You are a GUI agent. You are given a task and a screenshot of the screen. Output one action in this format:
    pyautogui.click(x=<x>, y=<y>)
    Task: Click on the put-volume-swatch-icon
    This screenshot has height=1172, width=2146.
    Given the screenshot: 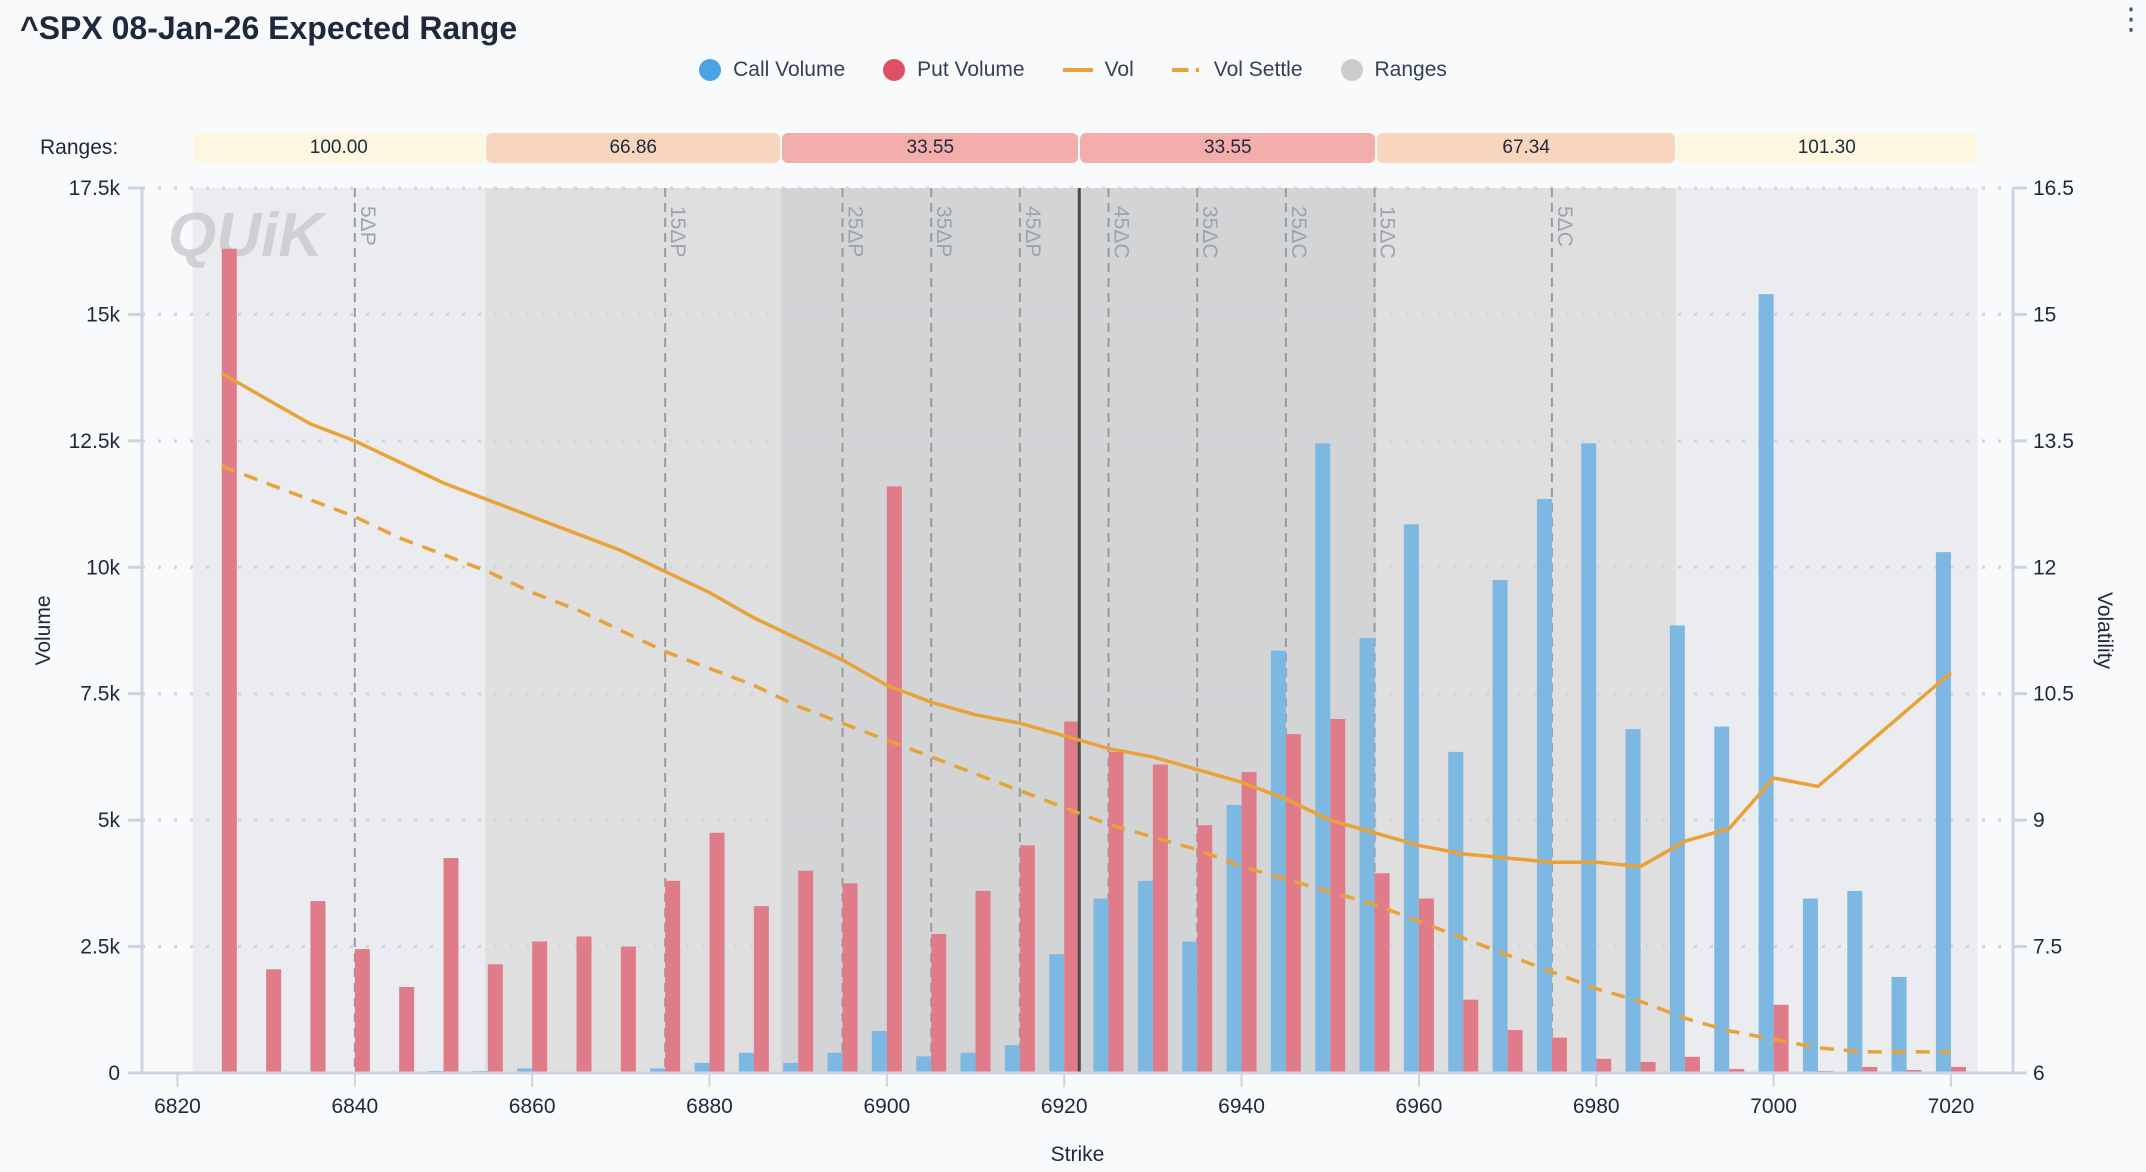 What is the action you would take?
    pyautogui.click(x=894, y=70)
    